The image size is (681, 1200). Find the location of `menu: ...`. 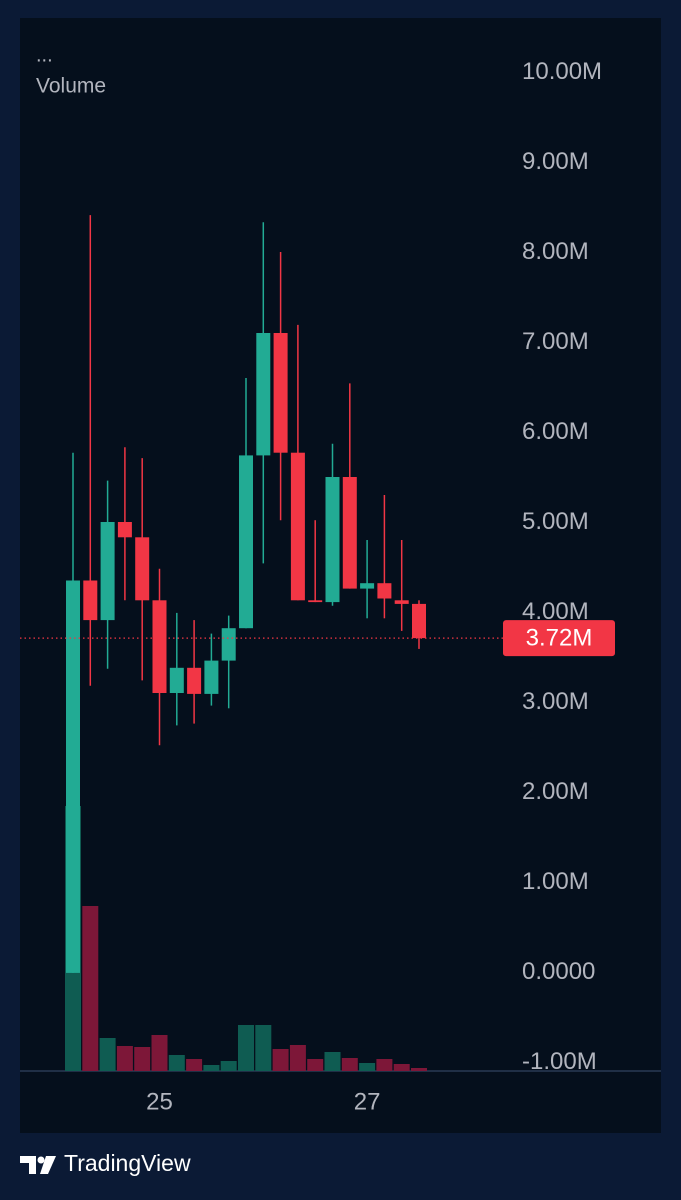

menu: ... is located at coordinates (44, 55).